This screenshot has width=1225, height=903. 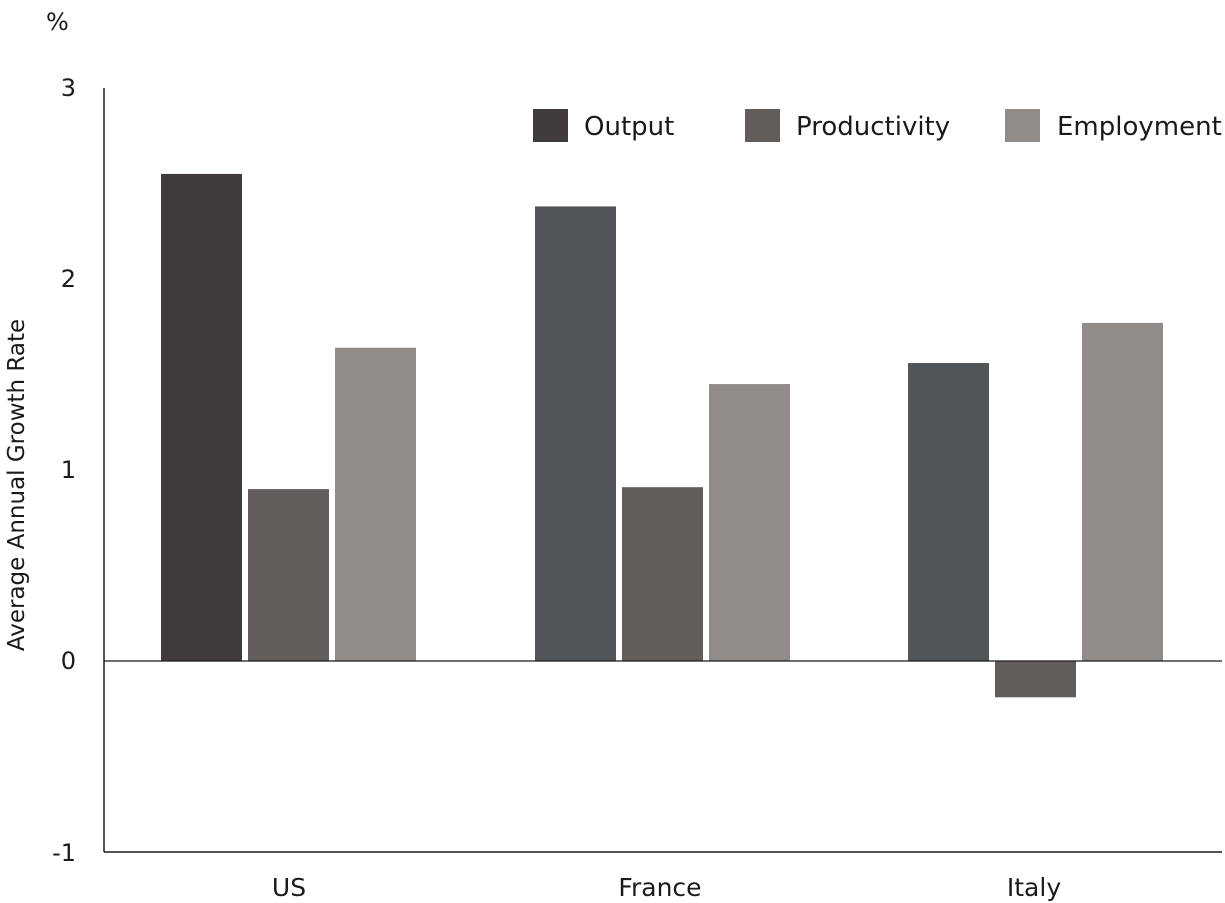 I want to click on legend-swatch-employment, so click(x=1022, y=125).